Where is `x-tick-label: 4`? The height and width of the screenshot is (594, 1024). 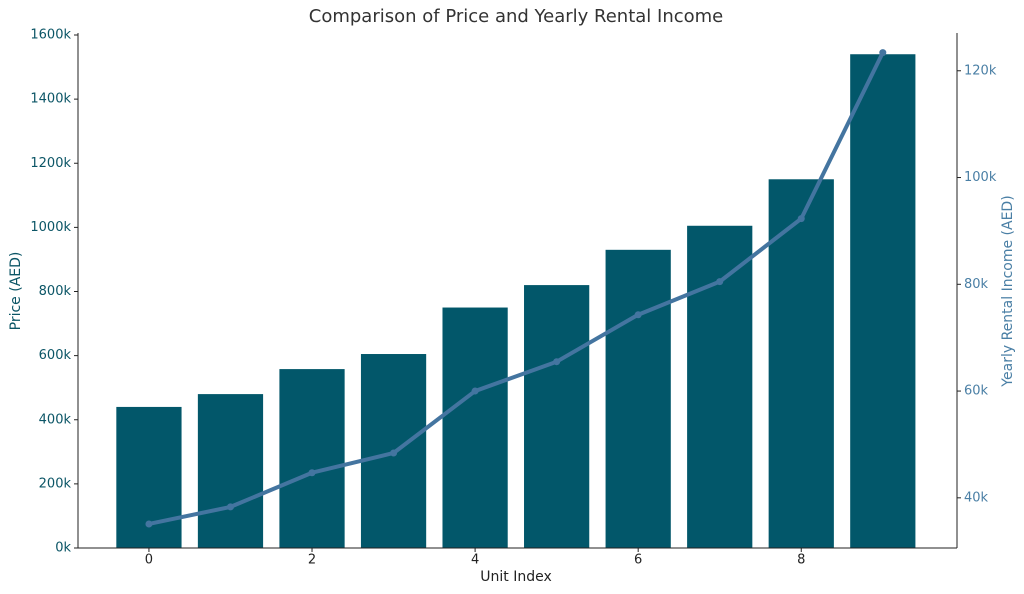 x-tick-label: 4 is located at coordinates (475, 560).